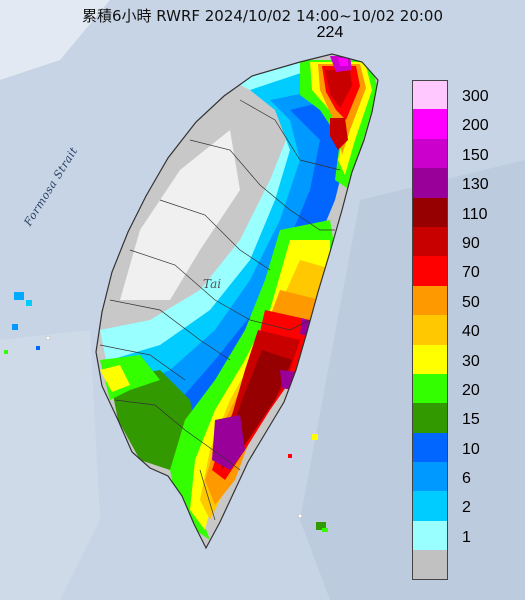 The height and width of the screenshot is (600, 525). I want to click on legend-row: 50, so click(462, 300).